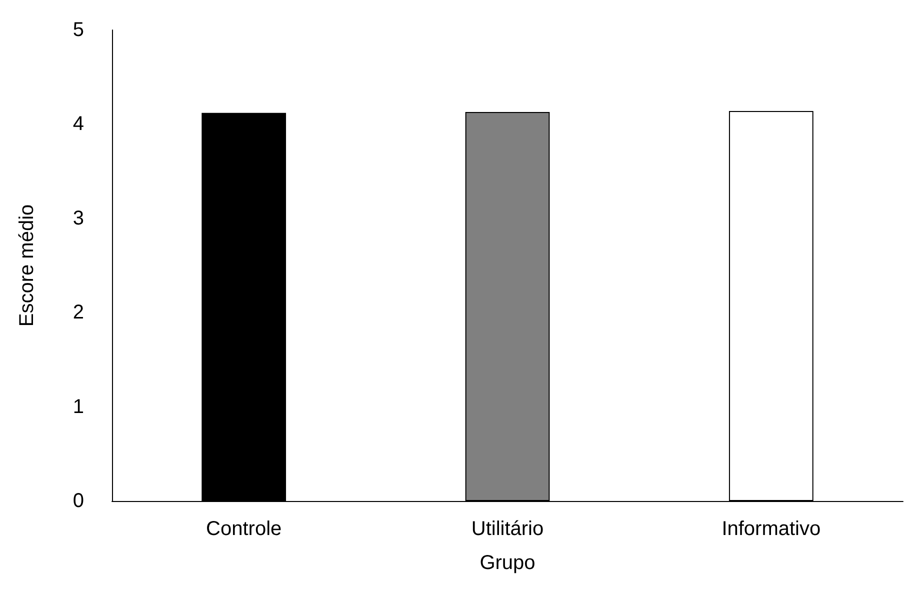 The width and height of the screenshot is (912, 597). Describe the element at coordinates (78, 501) in the screenshot. I see `y-tick-label: 0` at that location.